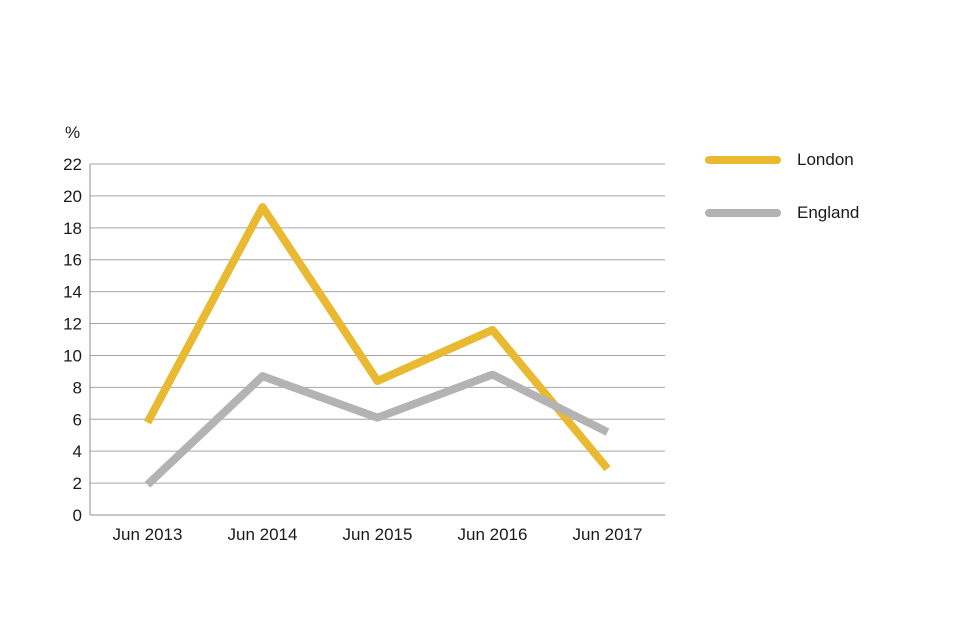  I want to click on y-tick-label: 18, so click(72, 228).